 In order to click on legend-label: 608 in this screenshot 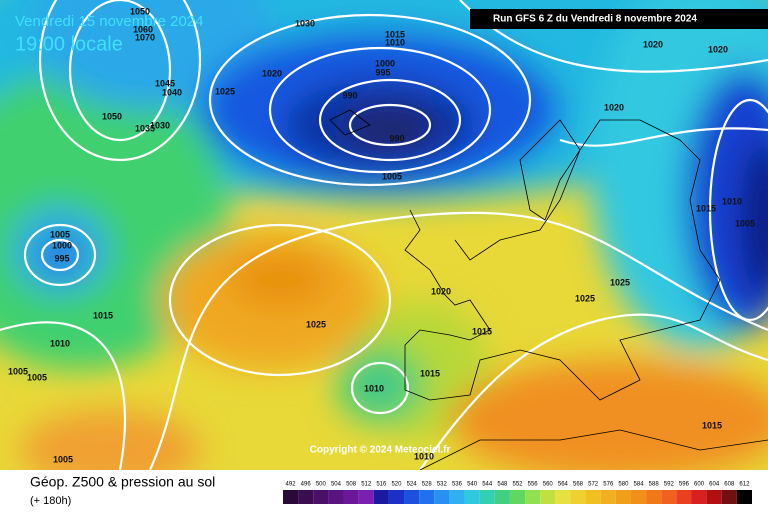, I will do `click(729, 485)`.